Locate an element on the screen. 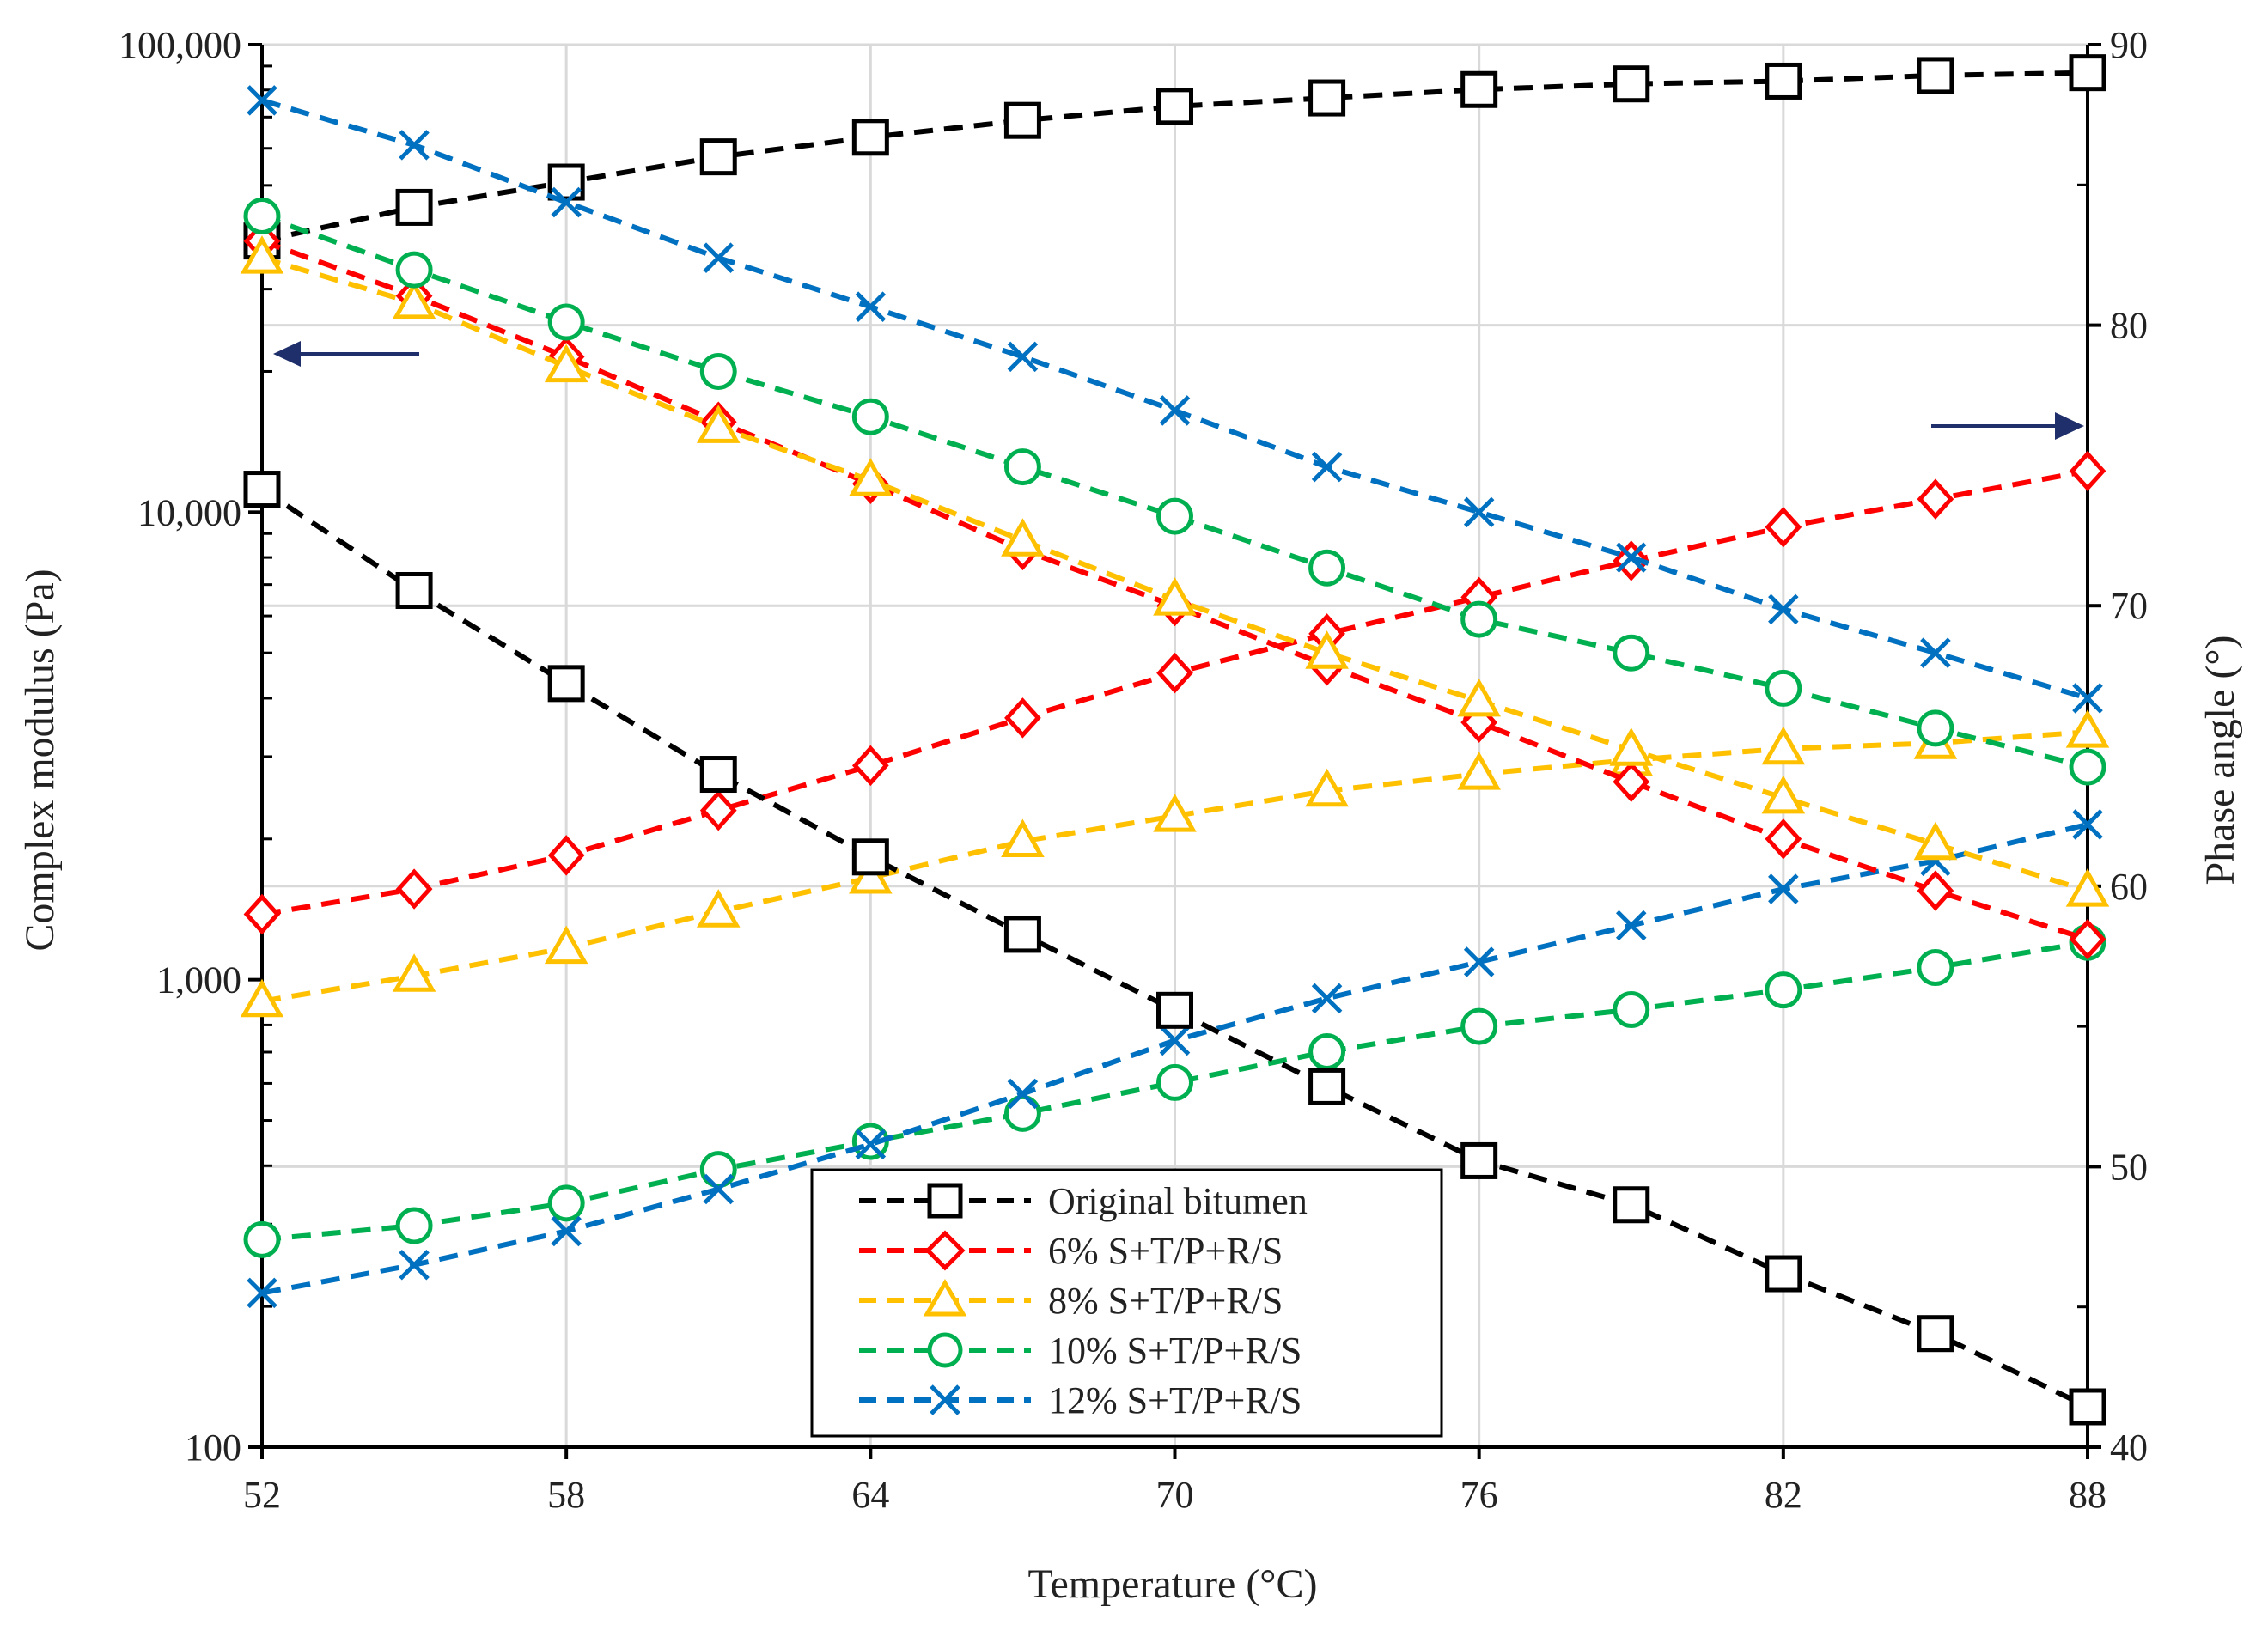 Image resolution: width=2268 pixels, height=1637 pixels. y-left-tick-label: 10,000 is located at coordinates (189, 512).